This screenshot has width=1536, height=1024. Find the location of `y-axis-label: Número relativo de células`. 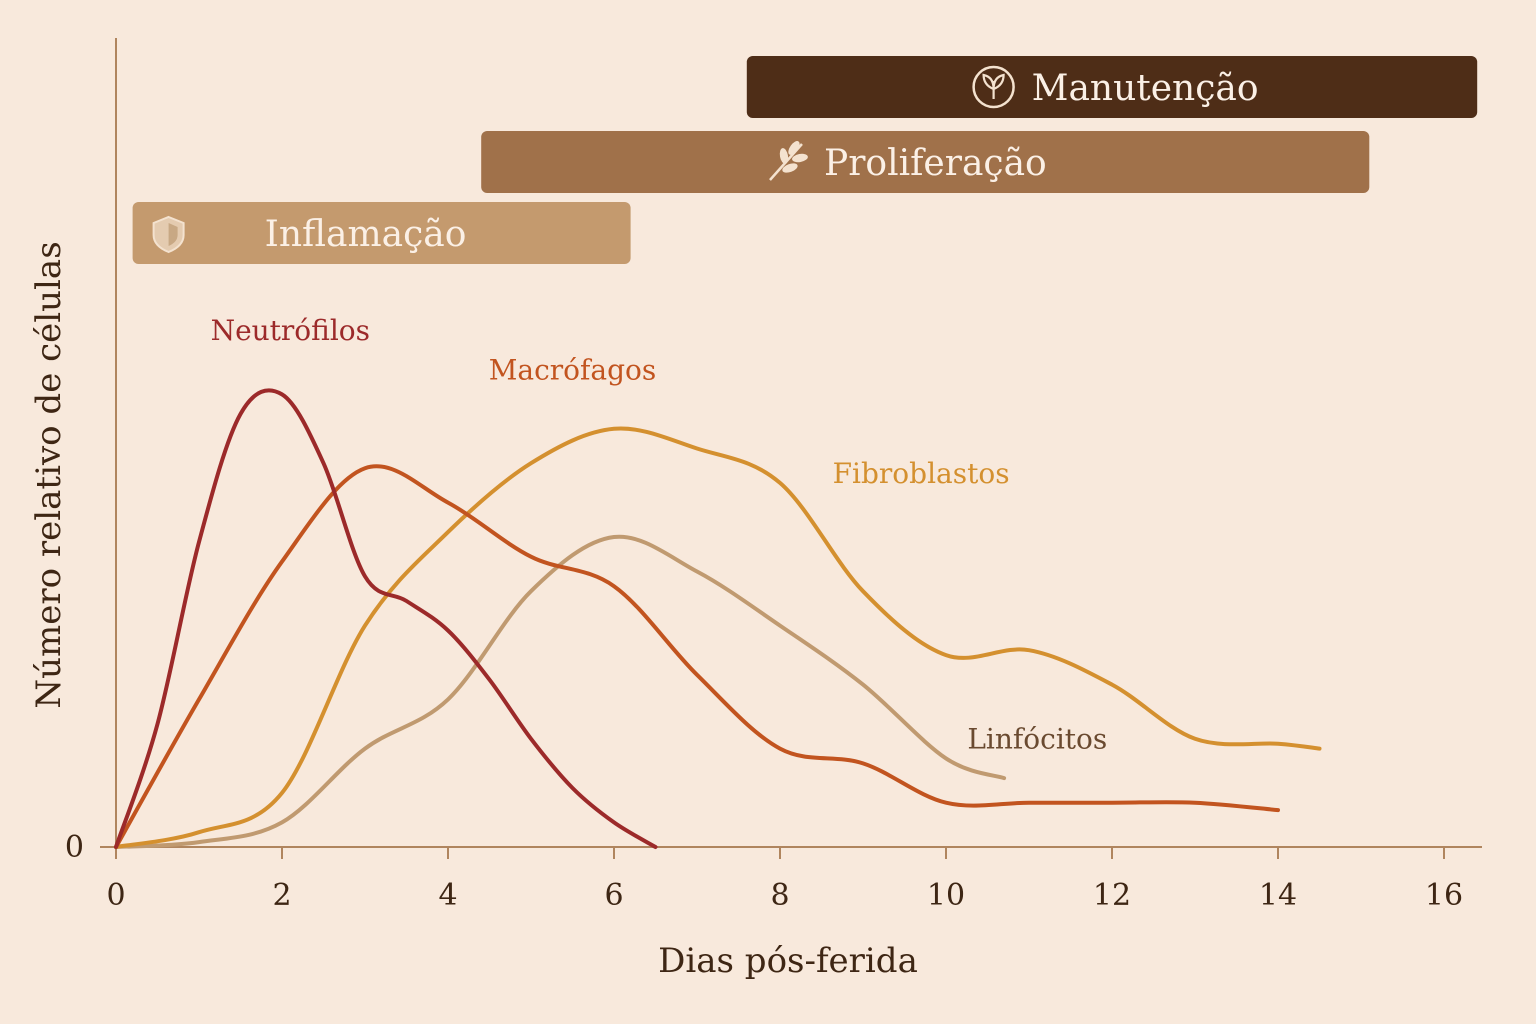

y-axis-label: Número relativo de células is located at coordinates (49, 474).